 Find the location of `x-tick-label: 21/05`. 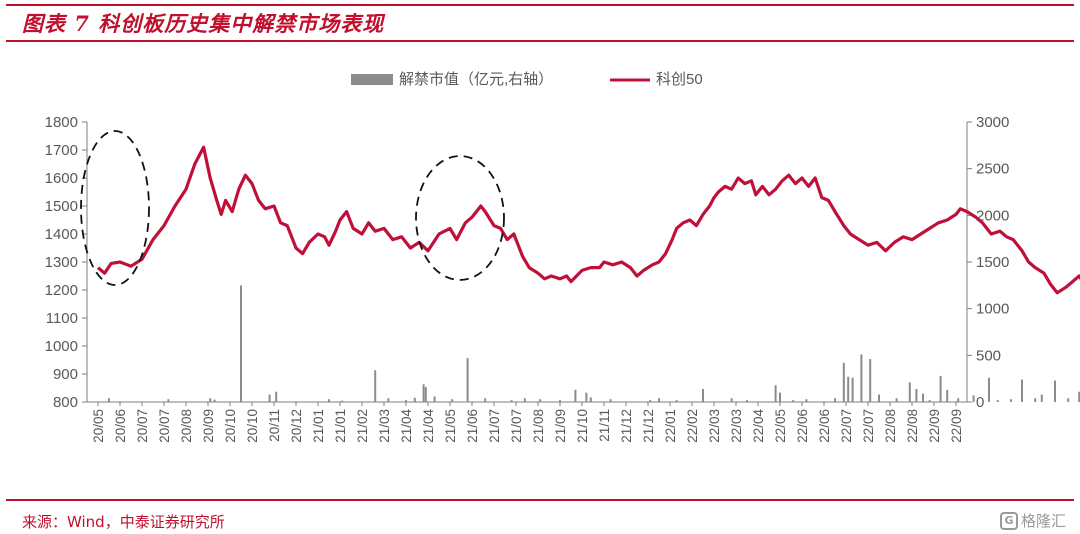

x-tick-label: 21/05 is located at coordinates (450, 426).